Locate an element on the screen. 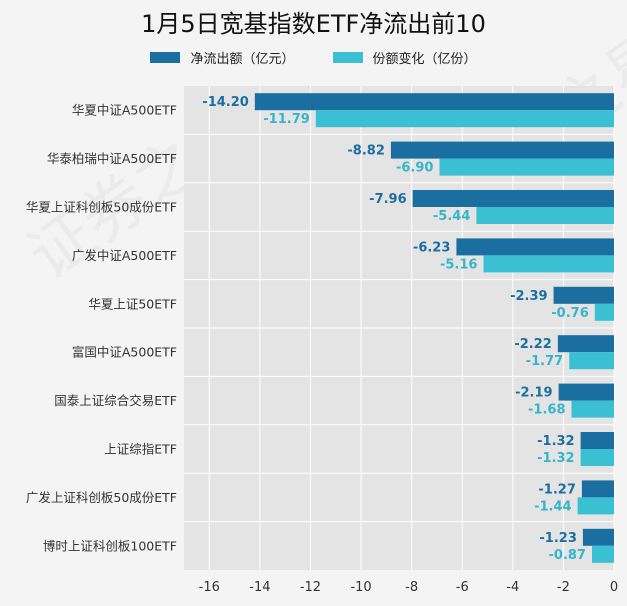 Image resolution: width=627 pixels, height=606 pixels. data-label-share-change: -5.16 is located at coordinates (458, 264).